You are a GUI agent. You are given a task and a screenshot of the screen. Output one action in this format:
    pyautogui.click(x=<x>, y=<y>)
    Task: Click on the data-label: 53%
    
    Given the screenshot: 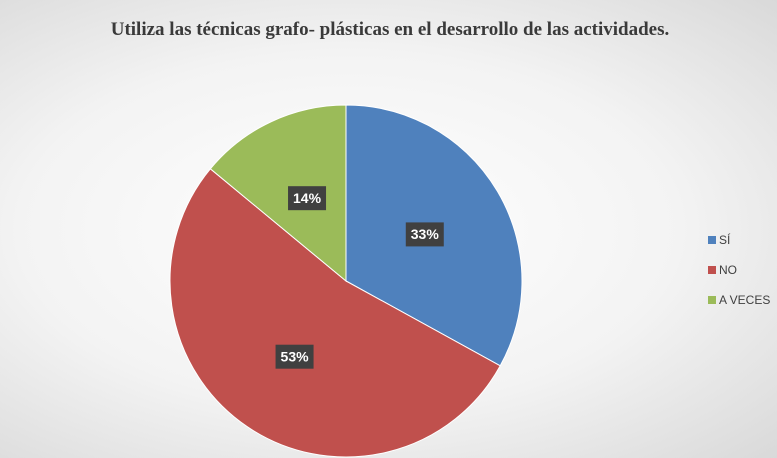 What is the action you would take?
    pyautogui.click(x=294, y=356)
    